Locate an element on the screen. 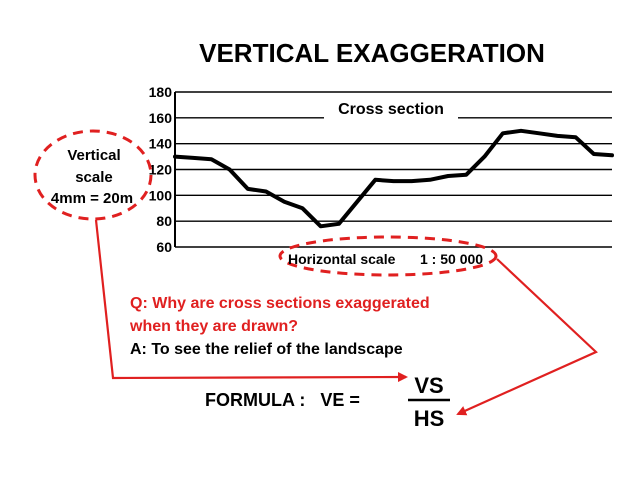 The image size is (638, 477). answer-text: A: To see the relief of the landscape is located at coordinates (266, 349).